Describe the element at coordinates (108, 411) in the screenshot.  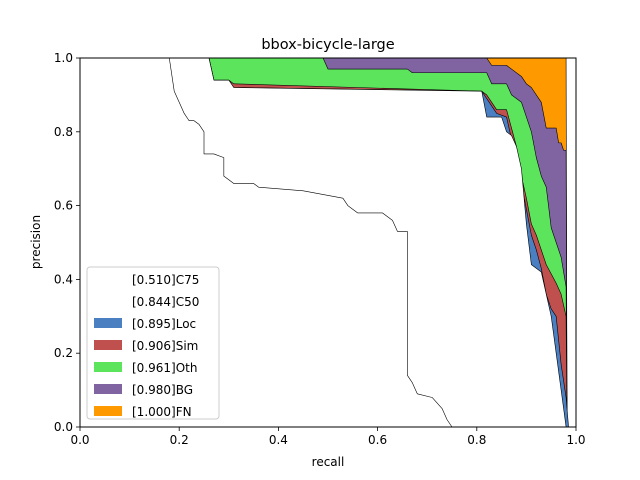
I see `legend-swatch-1-000-fn` at that location.